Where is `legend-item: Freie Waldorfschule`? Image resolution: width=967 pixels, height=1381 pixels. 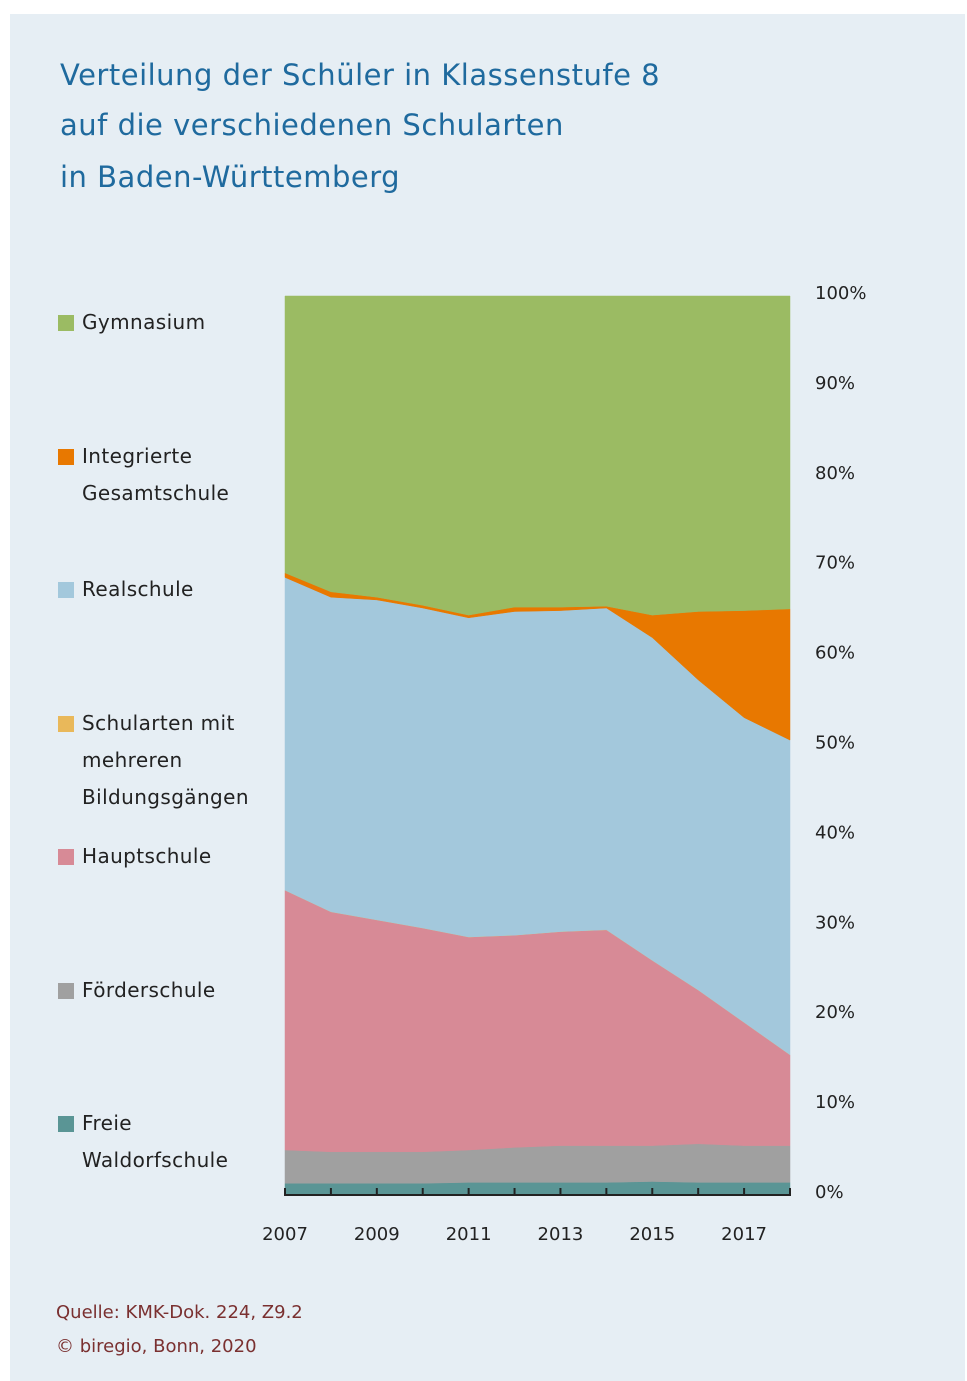
legend-item: Freie Waldorfschule is located at coordinates (158, 1142).